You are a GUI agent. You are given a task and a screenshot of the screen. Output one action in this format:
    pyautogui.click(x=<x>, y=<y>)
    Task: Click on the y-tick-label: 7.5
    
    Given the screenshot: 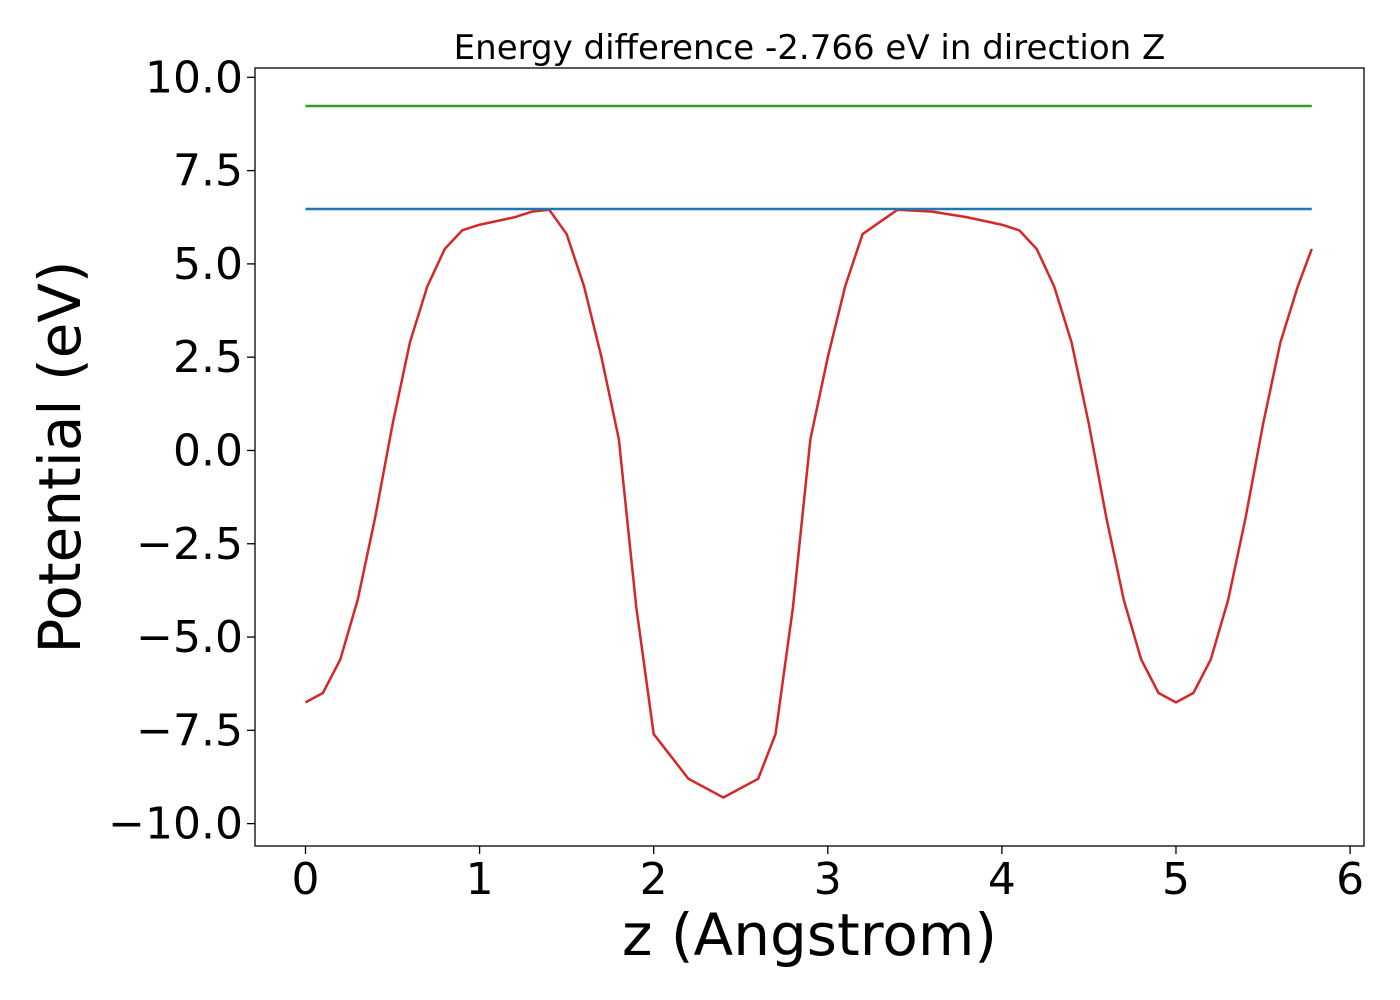 What is the action you would take?
    pyautogui.click(x=208, y=171)
    